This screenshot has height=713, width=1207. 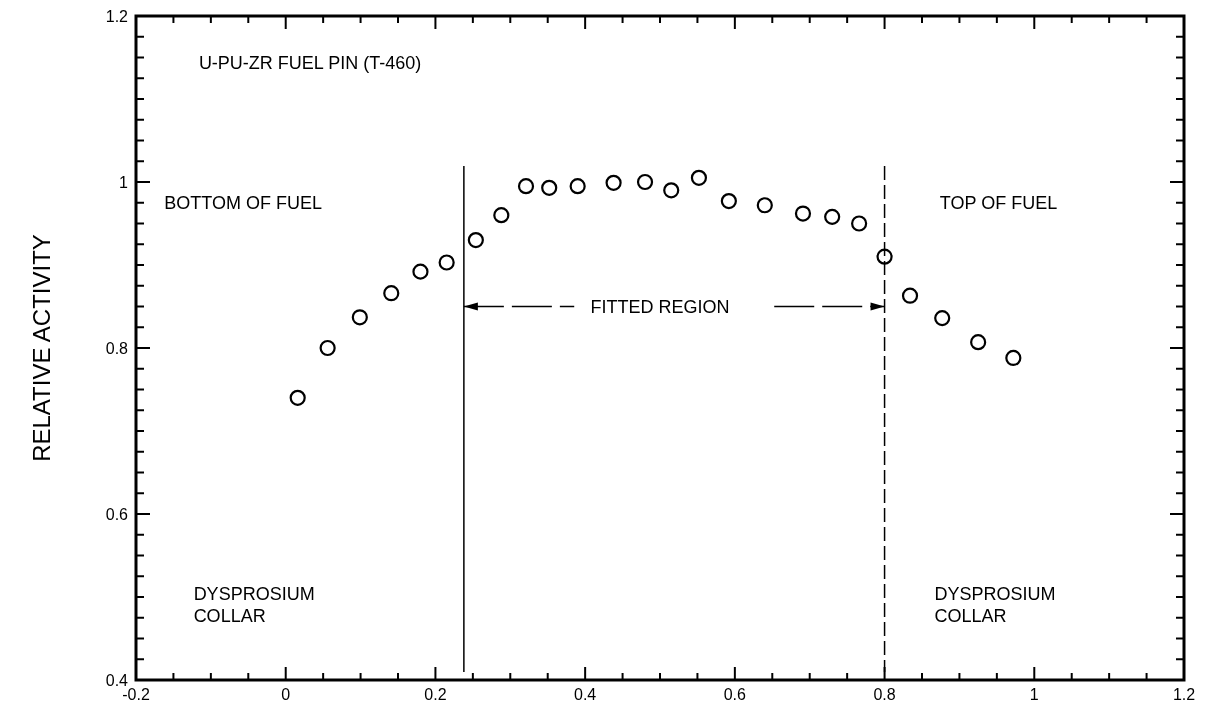 What do you see at coordinates (117, 348) in the screenshot?
I see `y-tick-label: 0.8` at bounding box center [117, 348].